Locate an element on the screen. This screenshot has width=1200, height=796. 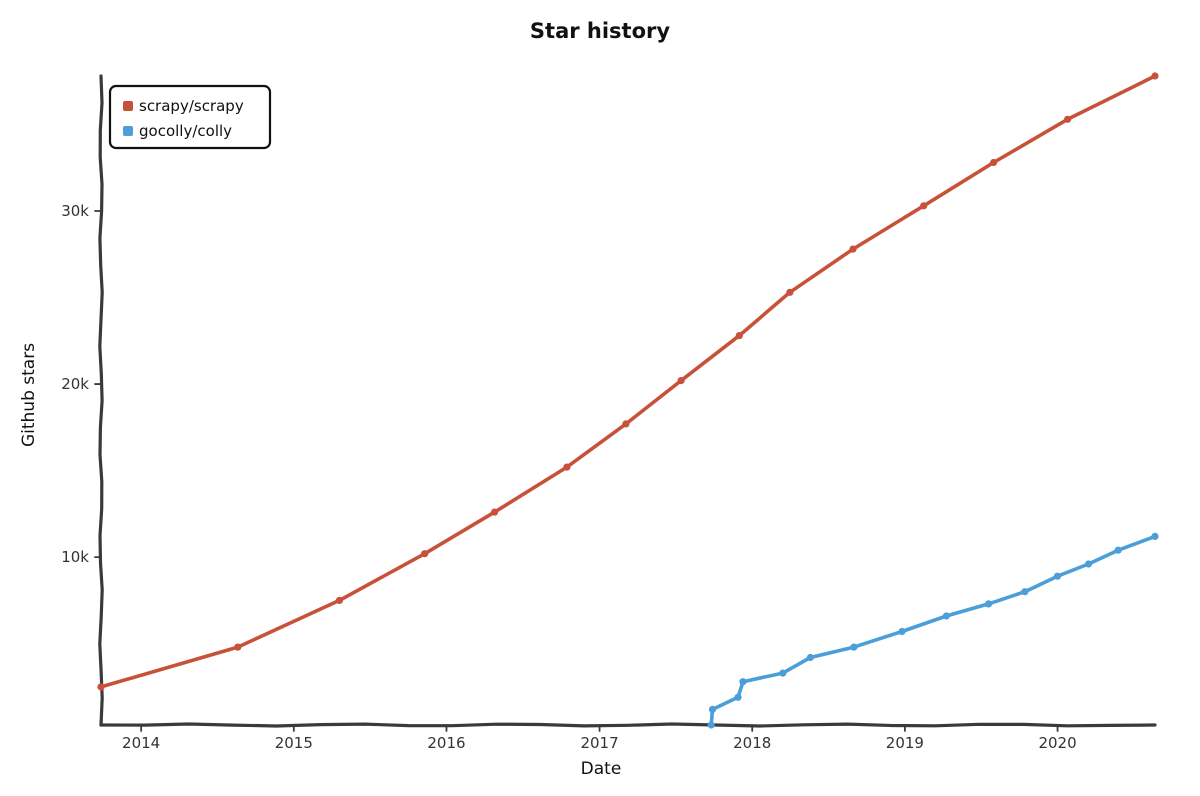
x-tick-label: 2017 is located at coordinates (599, 743).